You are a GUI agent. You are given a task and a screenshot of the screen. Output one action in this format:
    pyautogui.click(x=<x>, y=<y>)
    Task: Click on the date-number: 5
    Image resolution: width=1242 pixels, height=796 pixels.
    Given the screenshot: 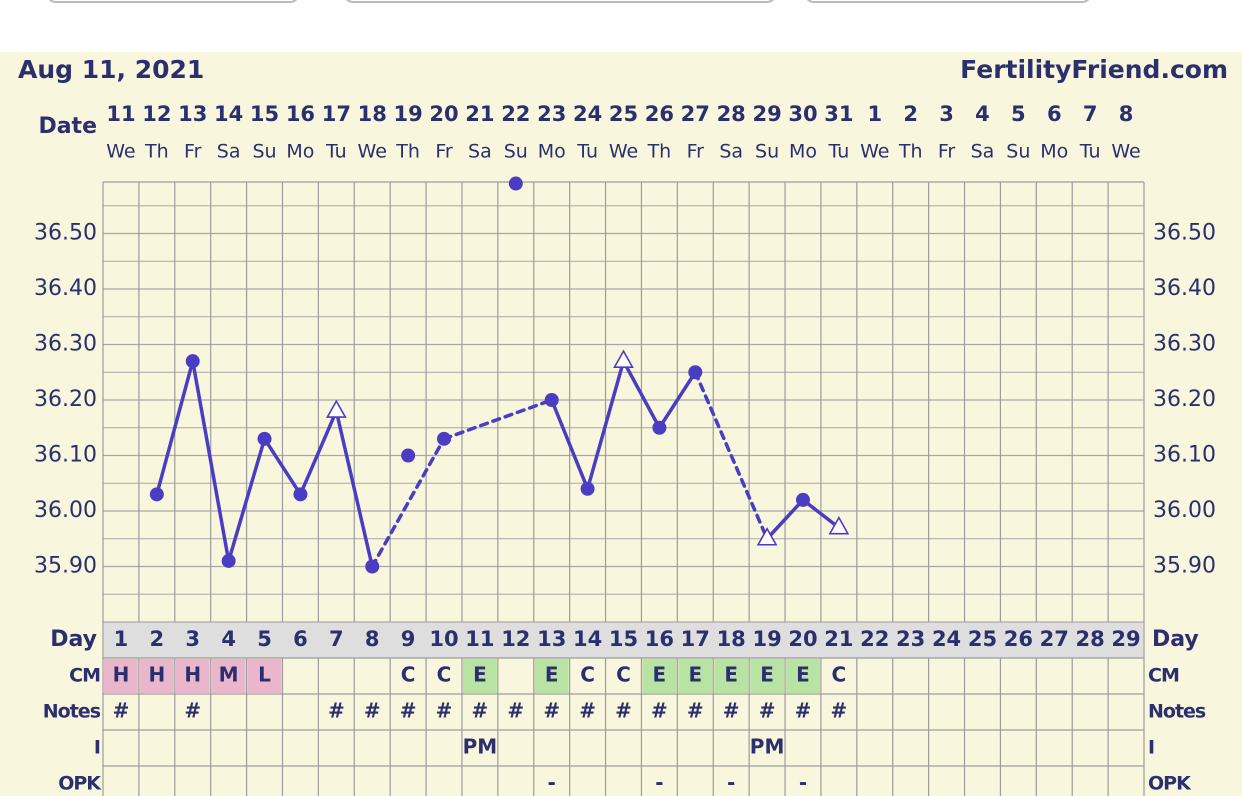 What is the action you would take?
    pyautogui.click(x=1018, y=114)
    